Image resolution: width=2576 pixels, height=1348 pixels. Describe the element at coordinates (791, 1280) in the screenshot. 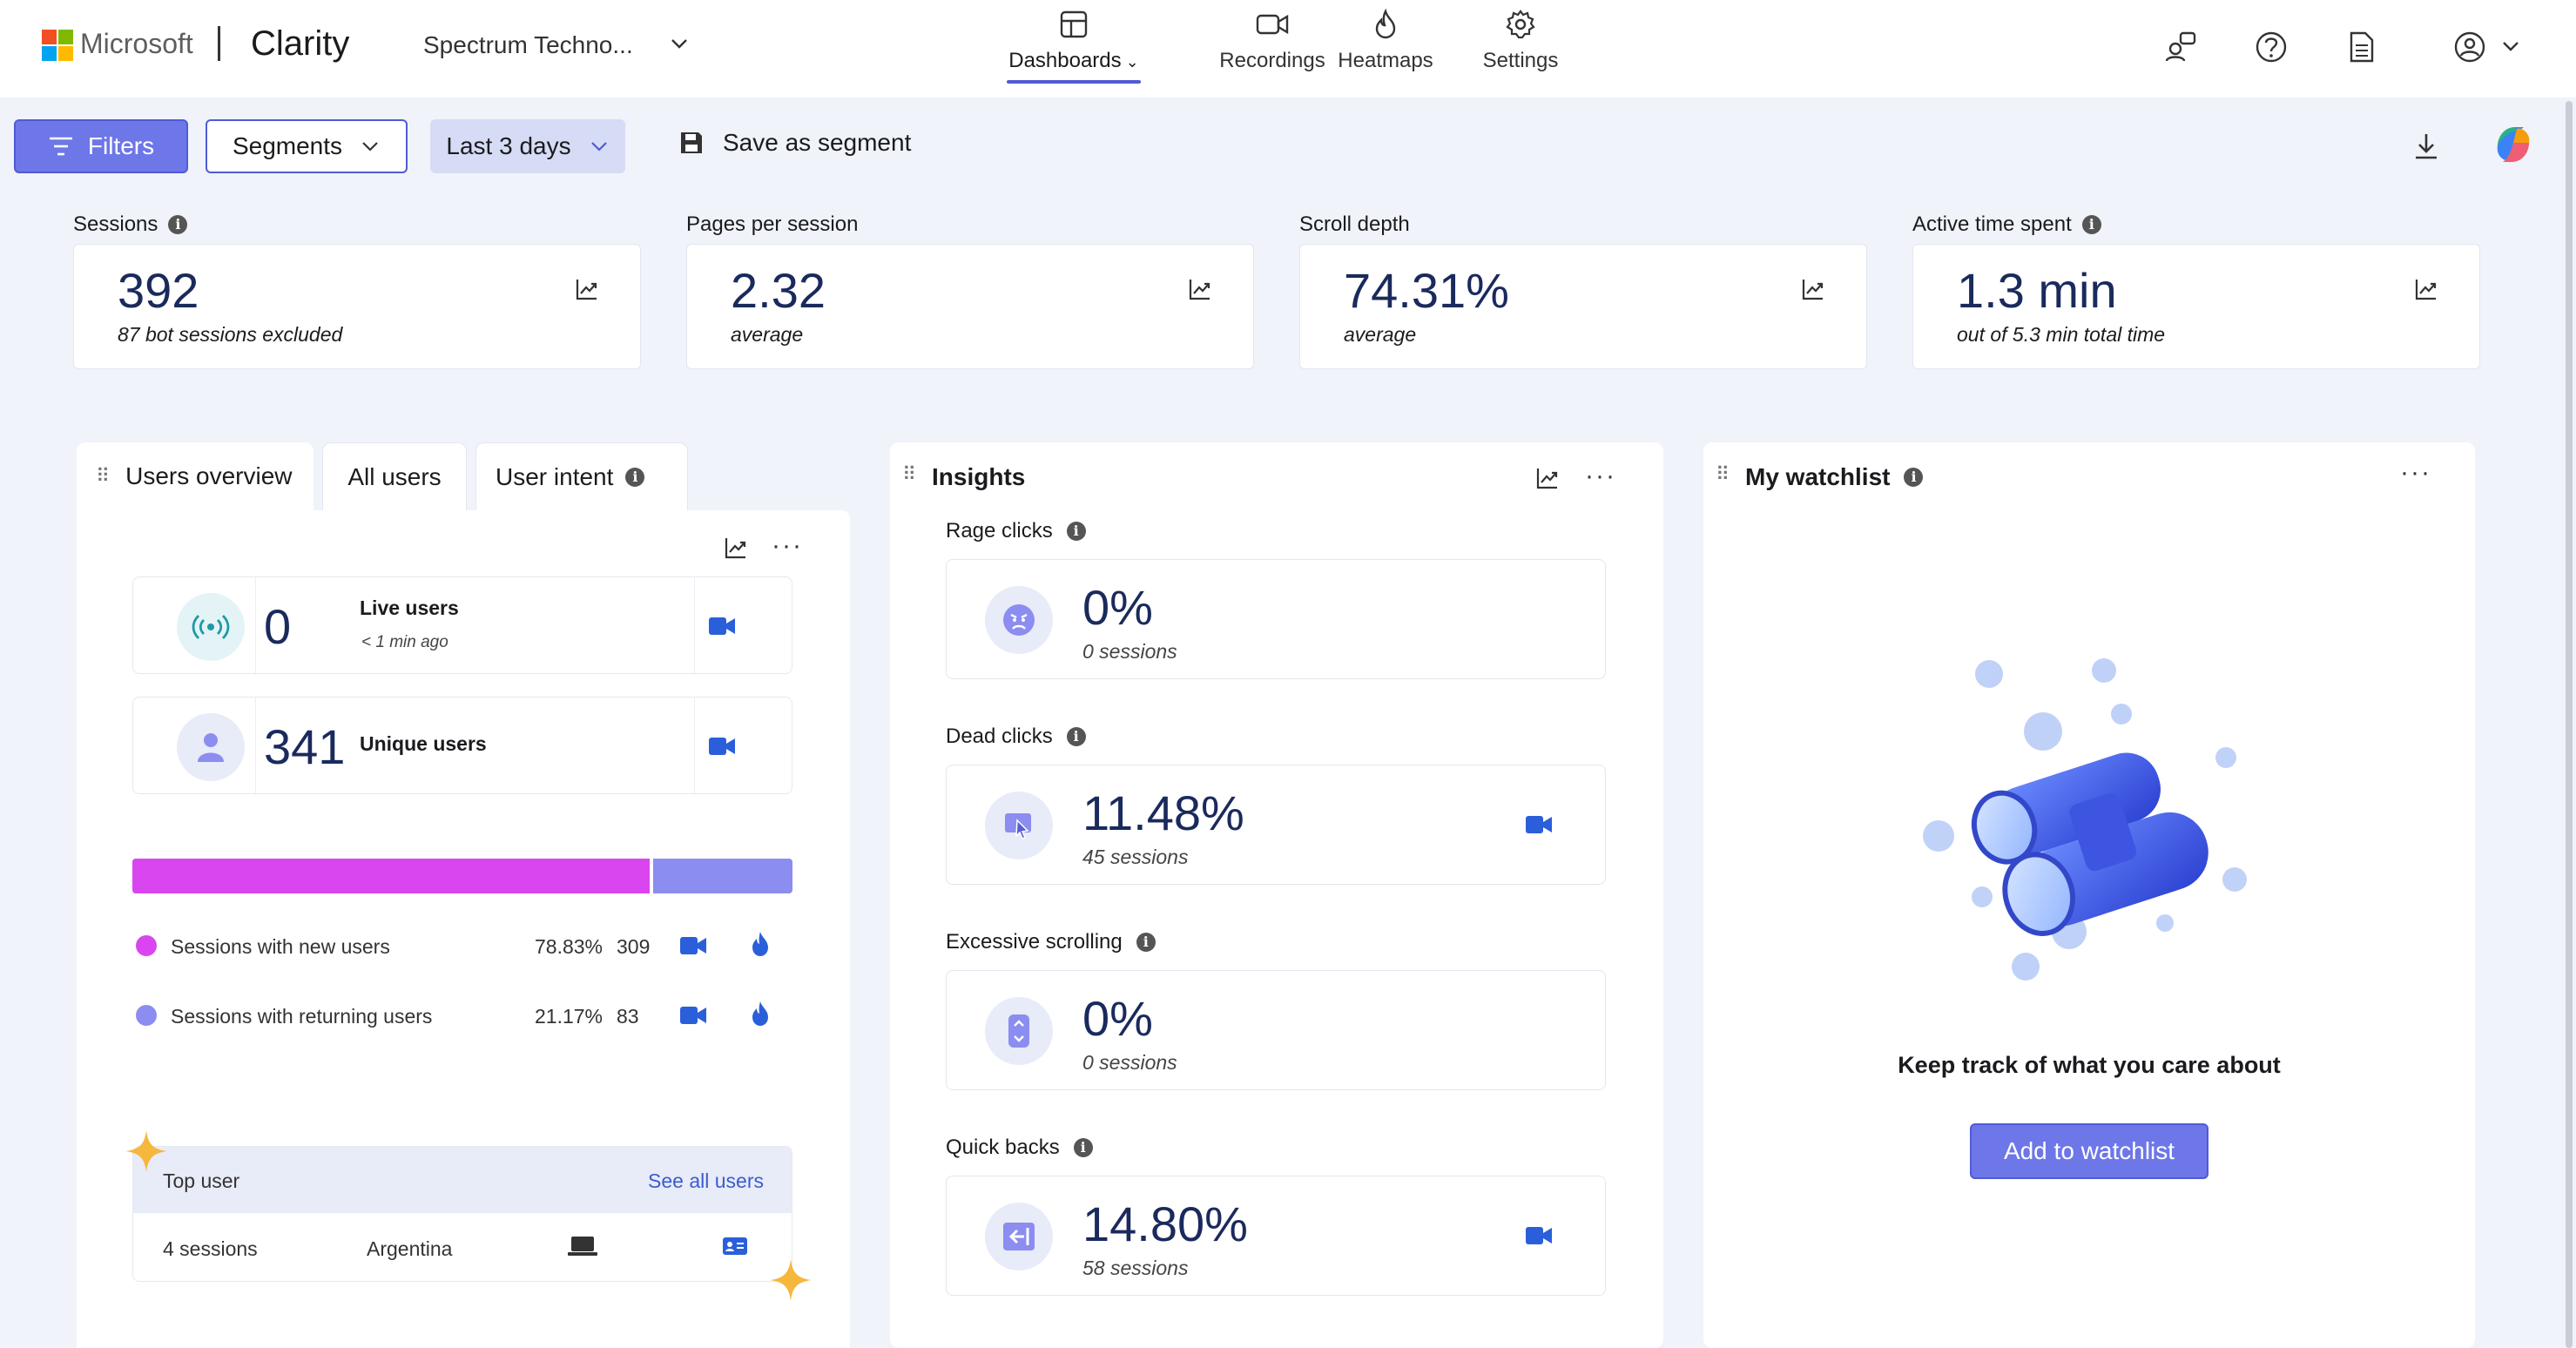

I see `sparkle-icon` at that location.